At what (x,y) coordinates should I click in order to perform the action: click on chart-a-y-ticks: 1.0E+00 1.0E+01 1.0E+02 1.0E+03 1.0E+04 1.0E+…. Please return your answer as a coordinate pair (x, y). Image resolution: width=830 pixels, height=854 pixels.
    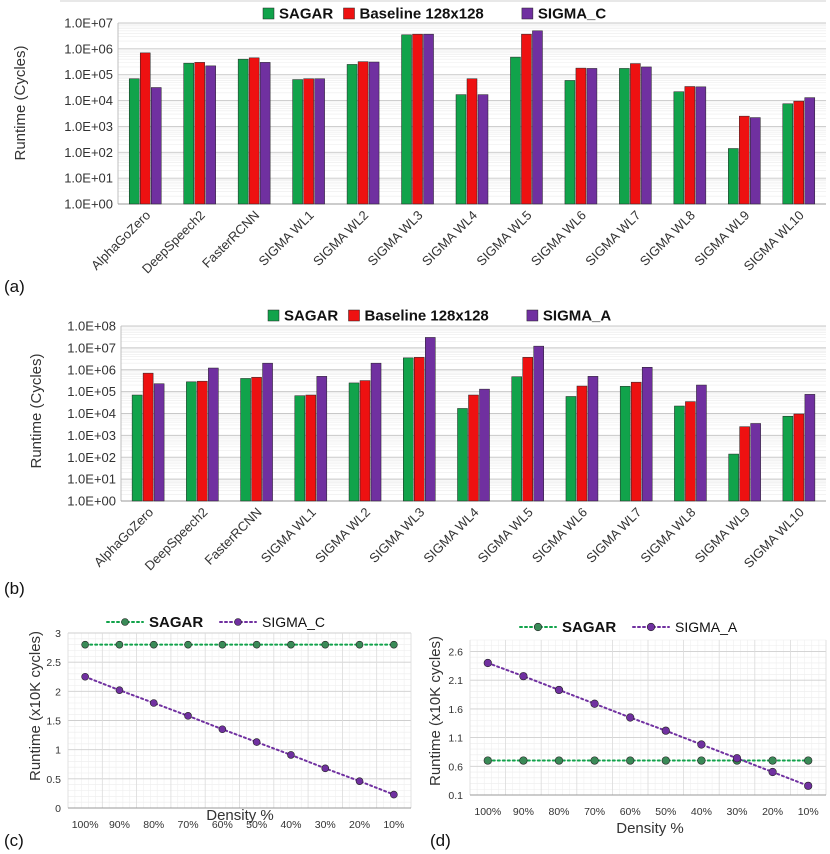
    Looking at the image, I should click on (88, 114).